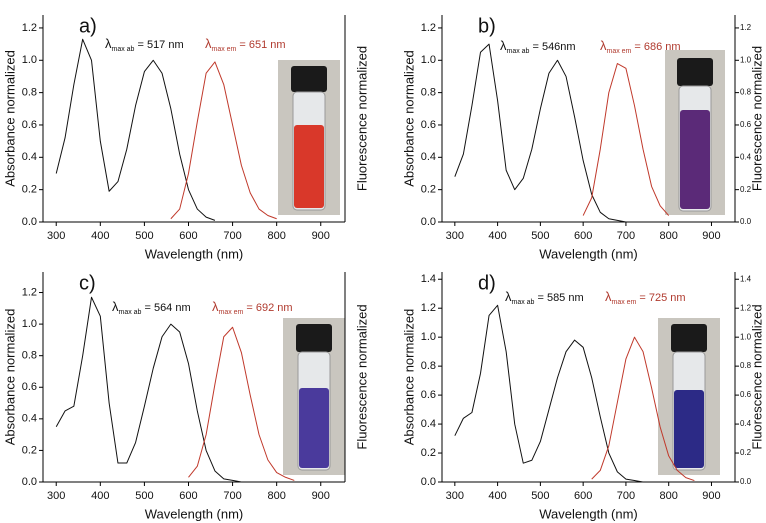 The width and height of the screenshot is (766, 523). What do you see at coordinates (88, 26) in the screenshot?
I see `panel-label: a)` at bounding box center [88, 26].